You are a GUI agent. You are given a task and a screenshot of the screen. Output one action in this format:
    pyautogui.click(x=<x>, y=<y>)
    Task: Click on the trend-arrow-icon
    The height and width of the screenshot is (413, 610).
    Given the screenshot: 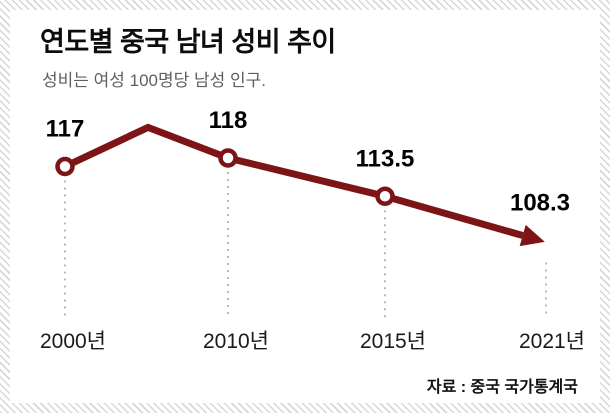 What is the action you would take?
    pyautogui.click(x=532, y=235)
    